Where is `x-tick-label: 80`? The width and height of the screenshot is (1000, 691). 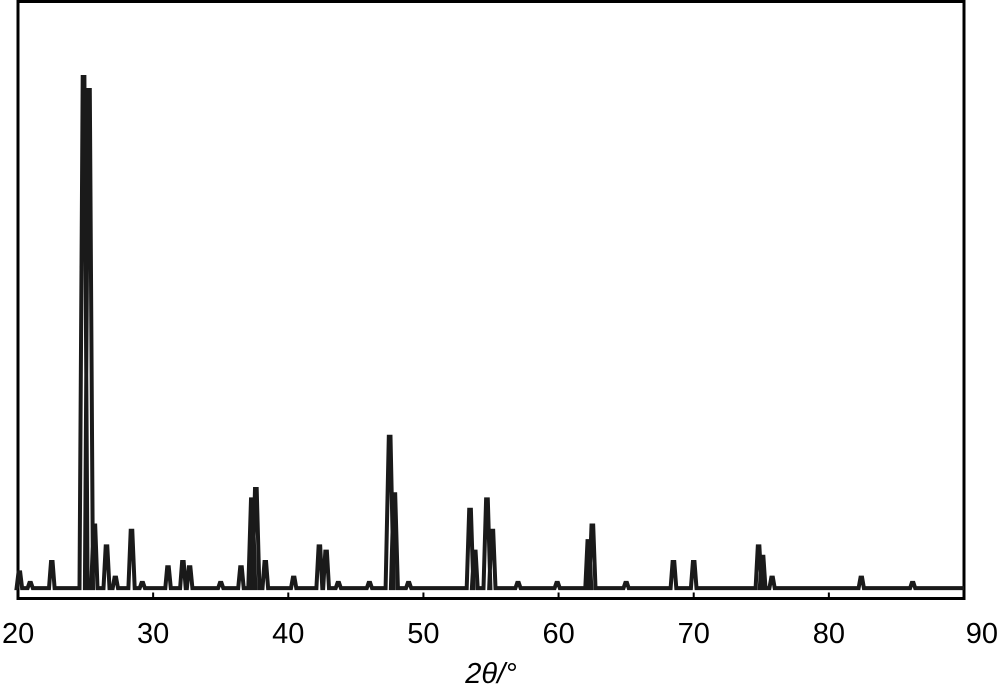 x-tick-label: 80 is located at coordinates (829, 634).